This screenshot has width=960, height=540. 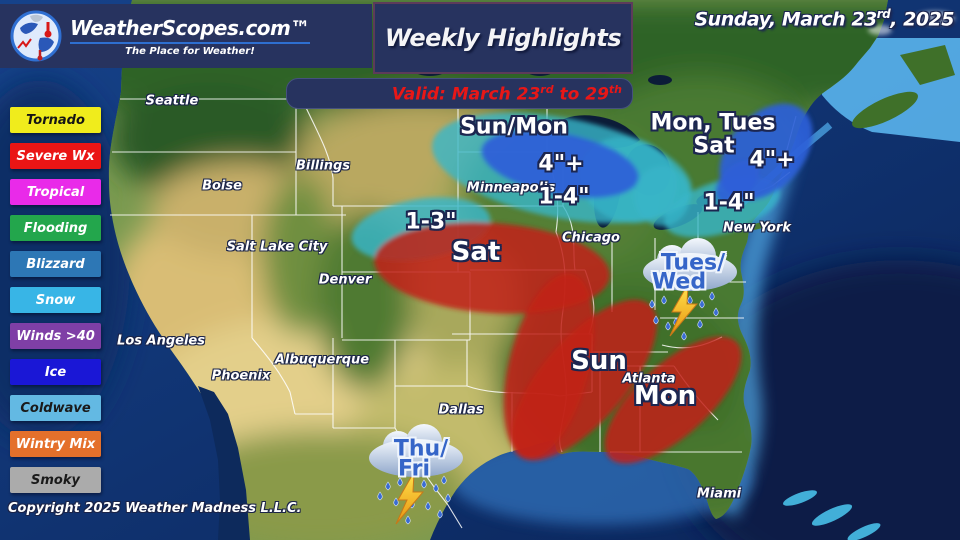 What do you see at coordinates (927, 65) in the screenshot?
I see `newfoundland` at bounding box center [927, 65].